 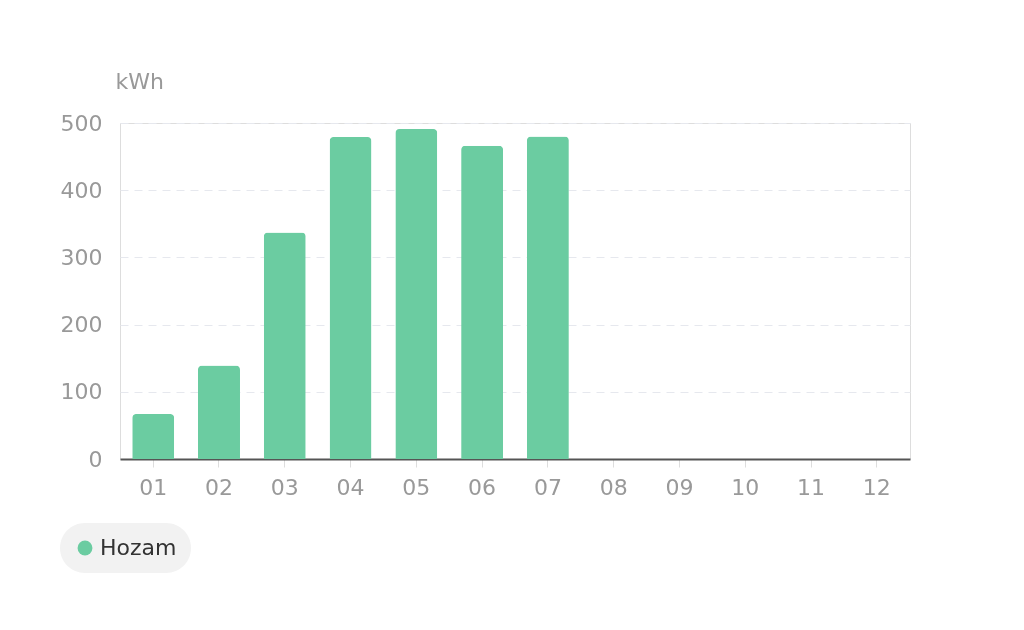 I want to click on x-tick-label: 03, so click(x=284, y=487).